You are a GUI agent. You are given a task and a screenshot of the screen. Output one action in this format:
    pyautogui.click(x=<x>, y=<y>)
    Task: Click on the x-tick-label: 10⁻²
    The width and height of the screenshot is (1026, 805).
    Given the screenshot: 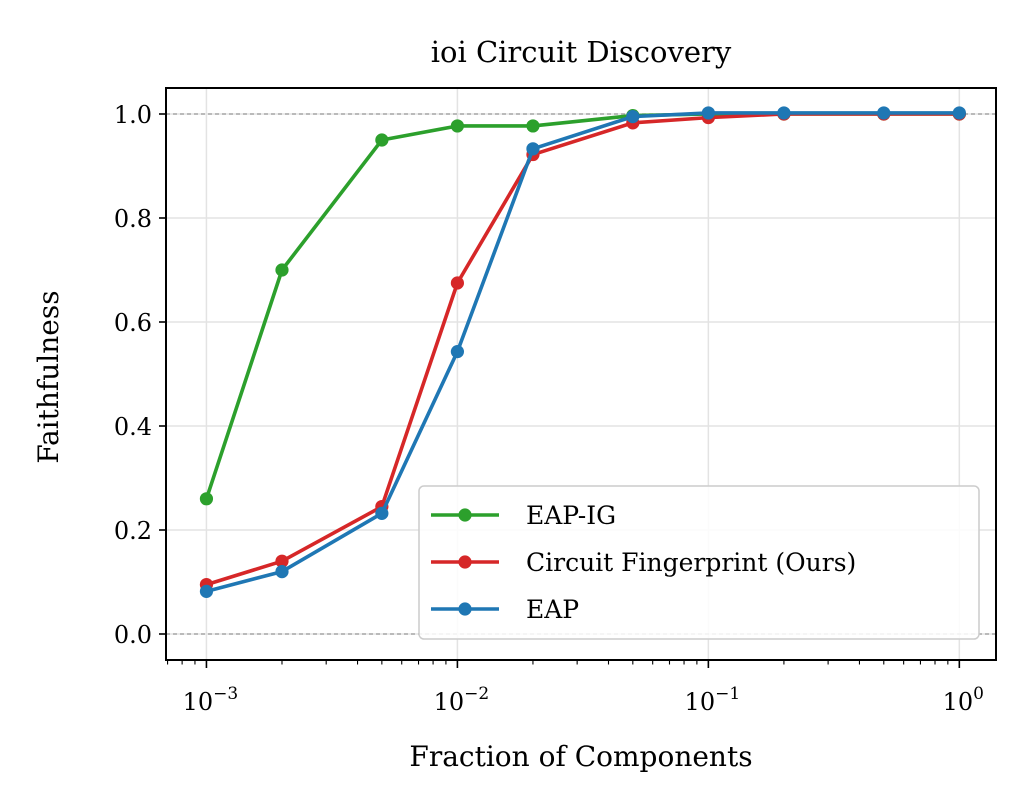 What is the action you would take?
    pyautogui.click(x=462, y=700)
    